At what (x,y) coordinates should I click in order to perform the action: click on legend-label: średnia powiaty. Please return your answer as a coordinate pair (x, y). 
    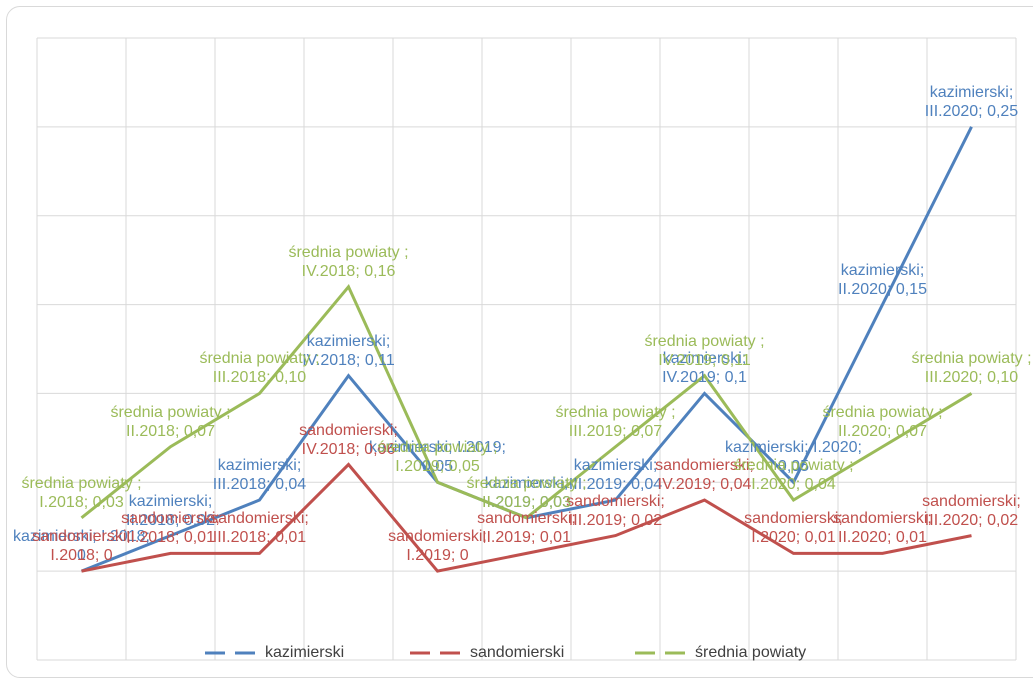
    Looking at the image, I should click on (750, 652).